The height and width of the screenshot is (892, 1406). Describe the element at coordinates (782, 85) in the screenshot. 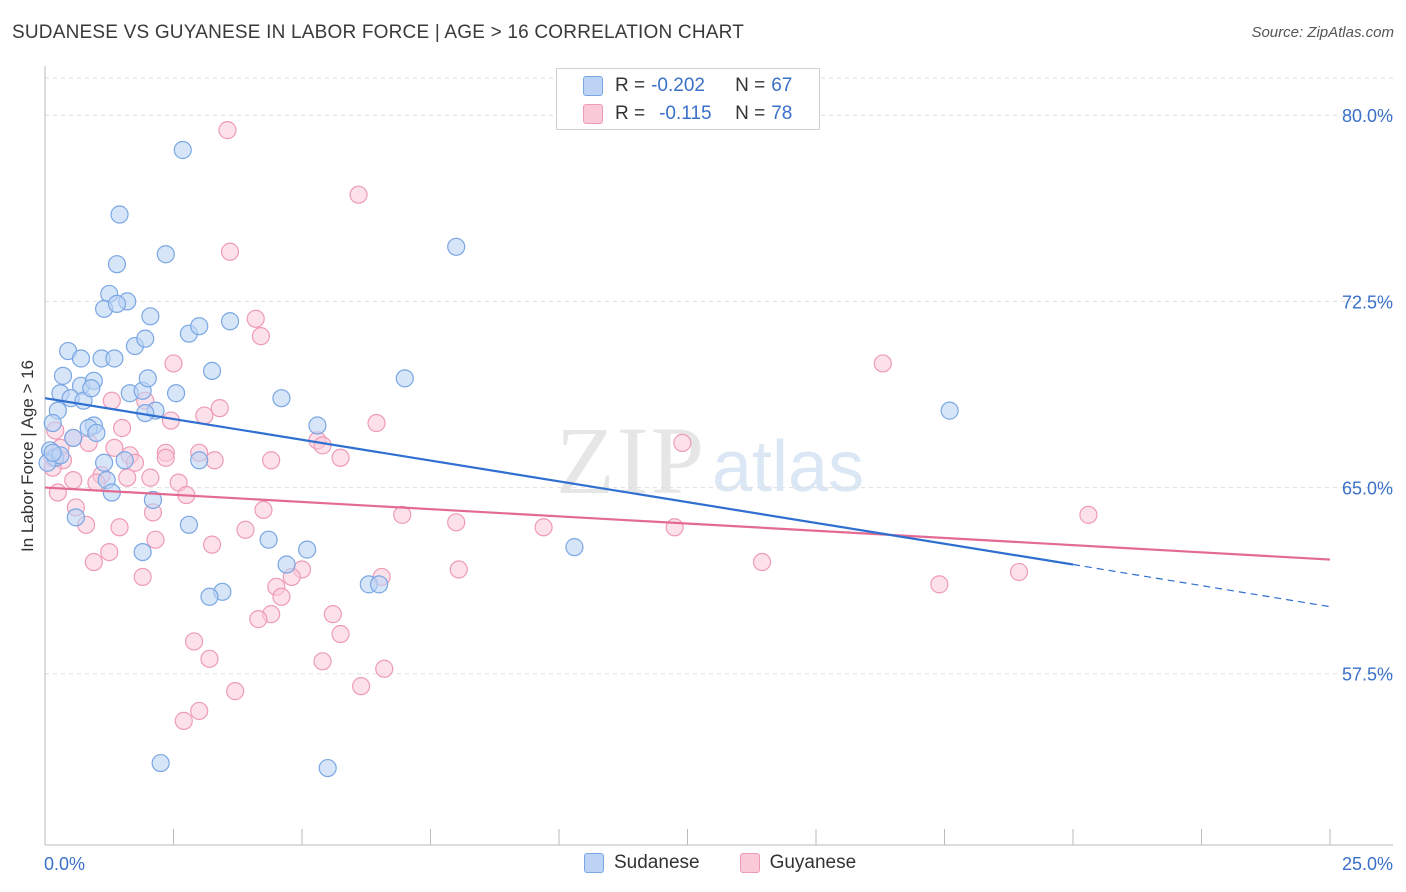

I see `n-value: 67` at that location.